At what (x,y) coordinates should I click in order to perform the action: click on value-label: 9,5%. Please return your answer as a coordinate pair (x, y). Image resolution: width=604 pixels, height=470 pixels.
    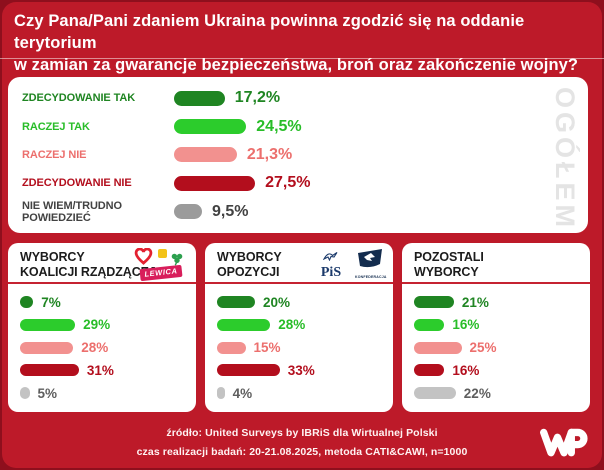
    Looking at the image, I should click on (230, 211).